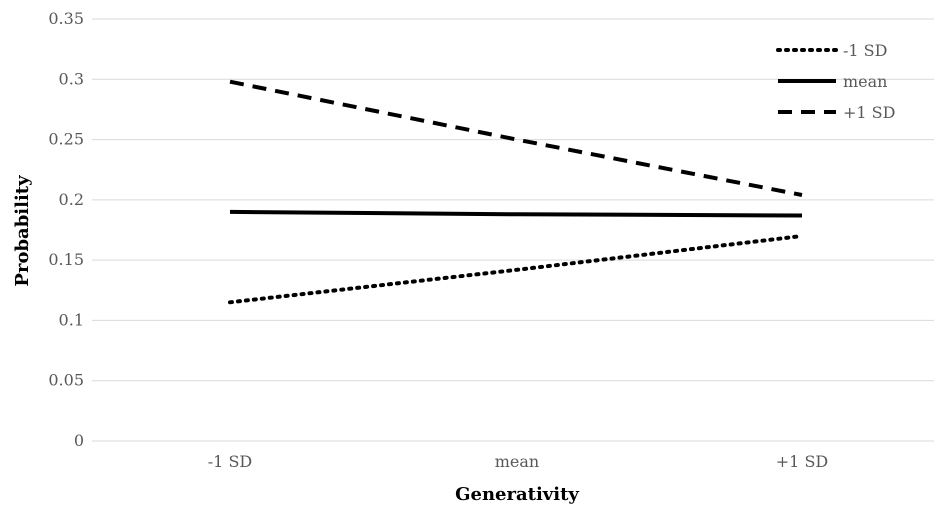 Image resolution: width=934 pixels, height=506 pixels. What do you see at coordinates (865, 50) in the screenshot?
I see `legend-label: -1 SD` at bounding box center [865, 50].